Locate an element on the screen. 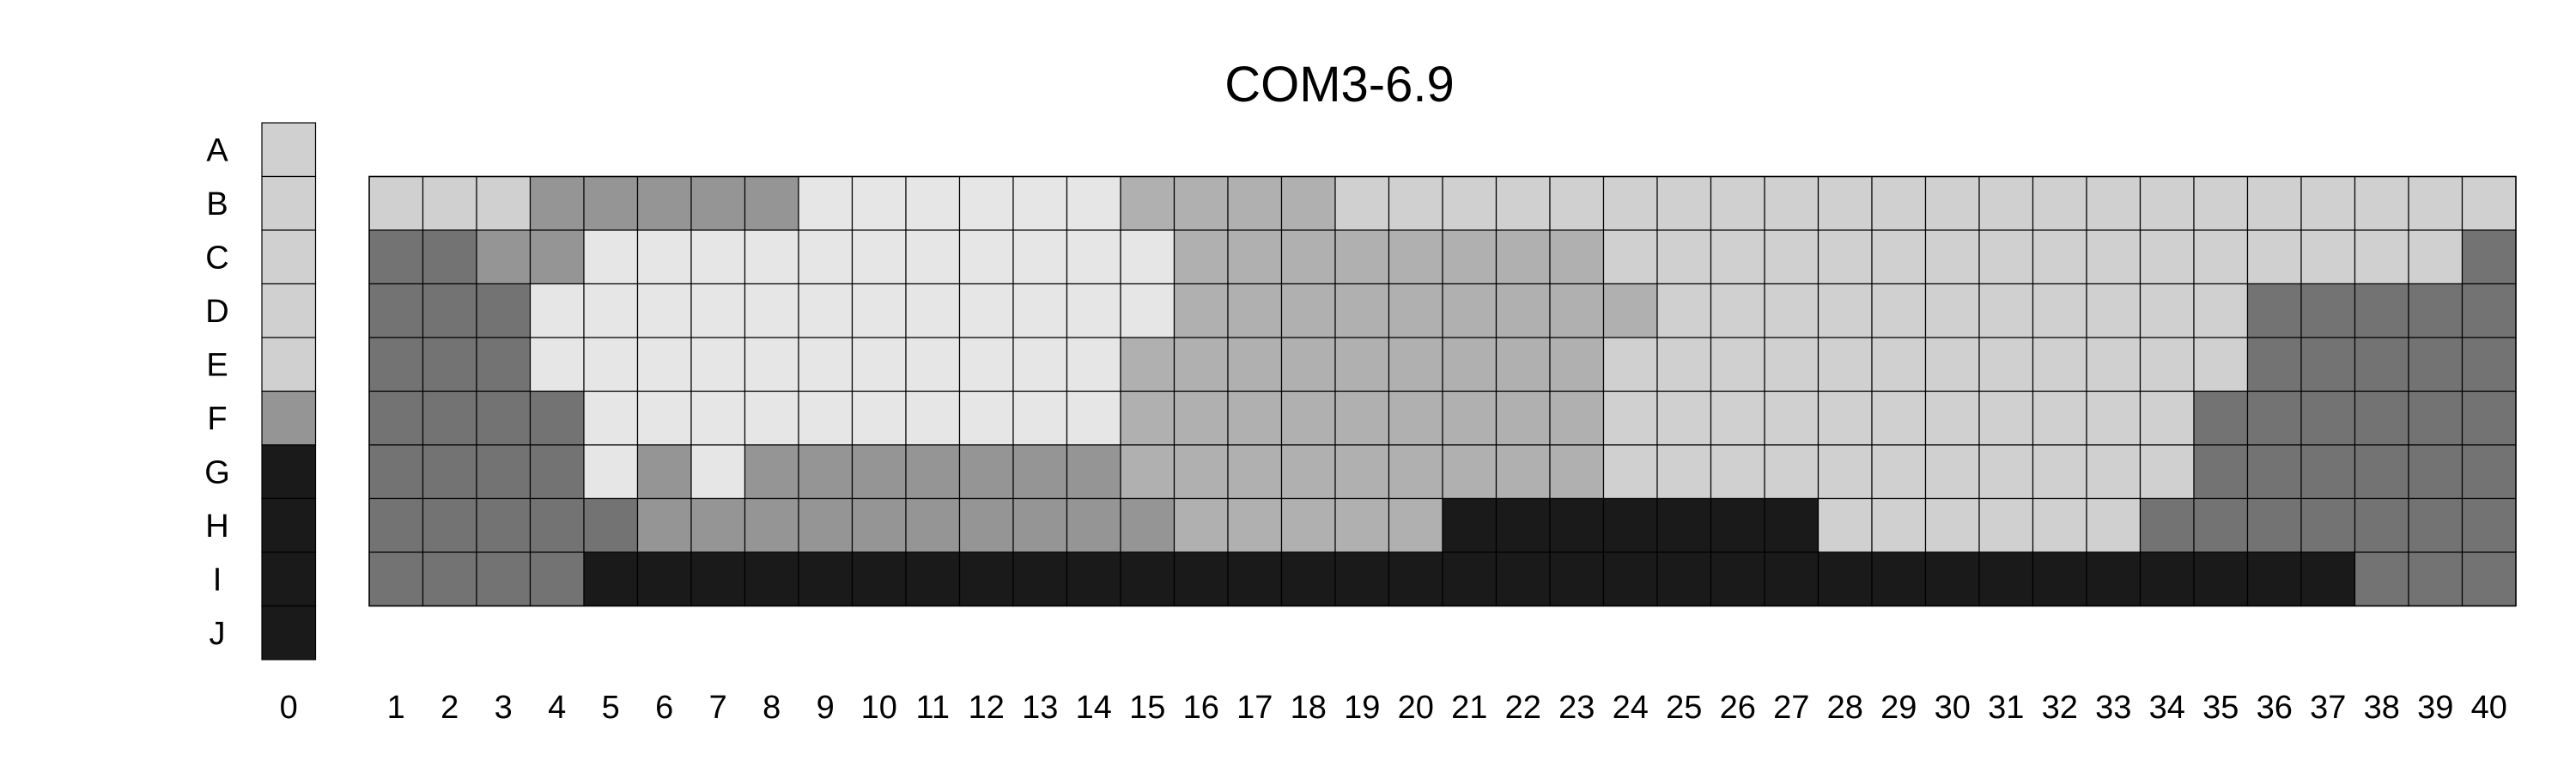  key-column is located at coordinates (289, 391).